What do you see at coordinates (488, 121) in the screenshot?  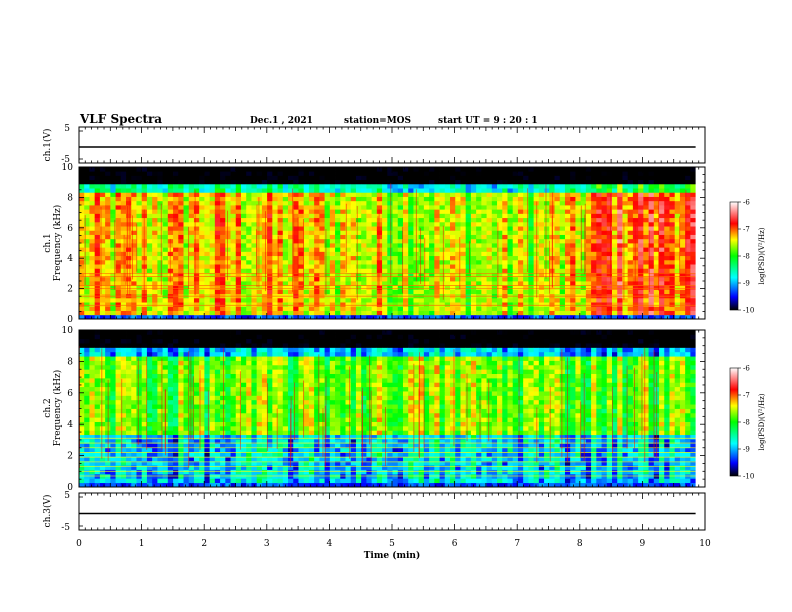 I see `header-start-time: start UT = 9 : 20 : 1` at bounding box center [488, 121].